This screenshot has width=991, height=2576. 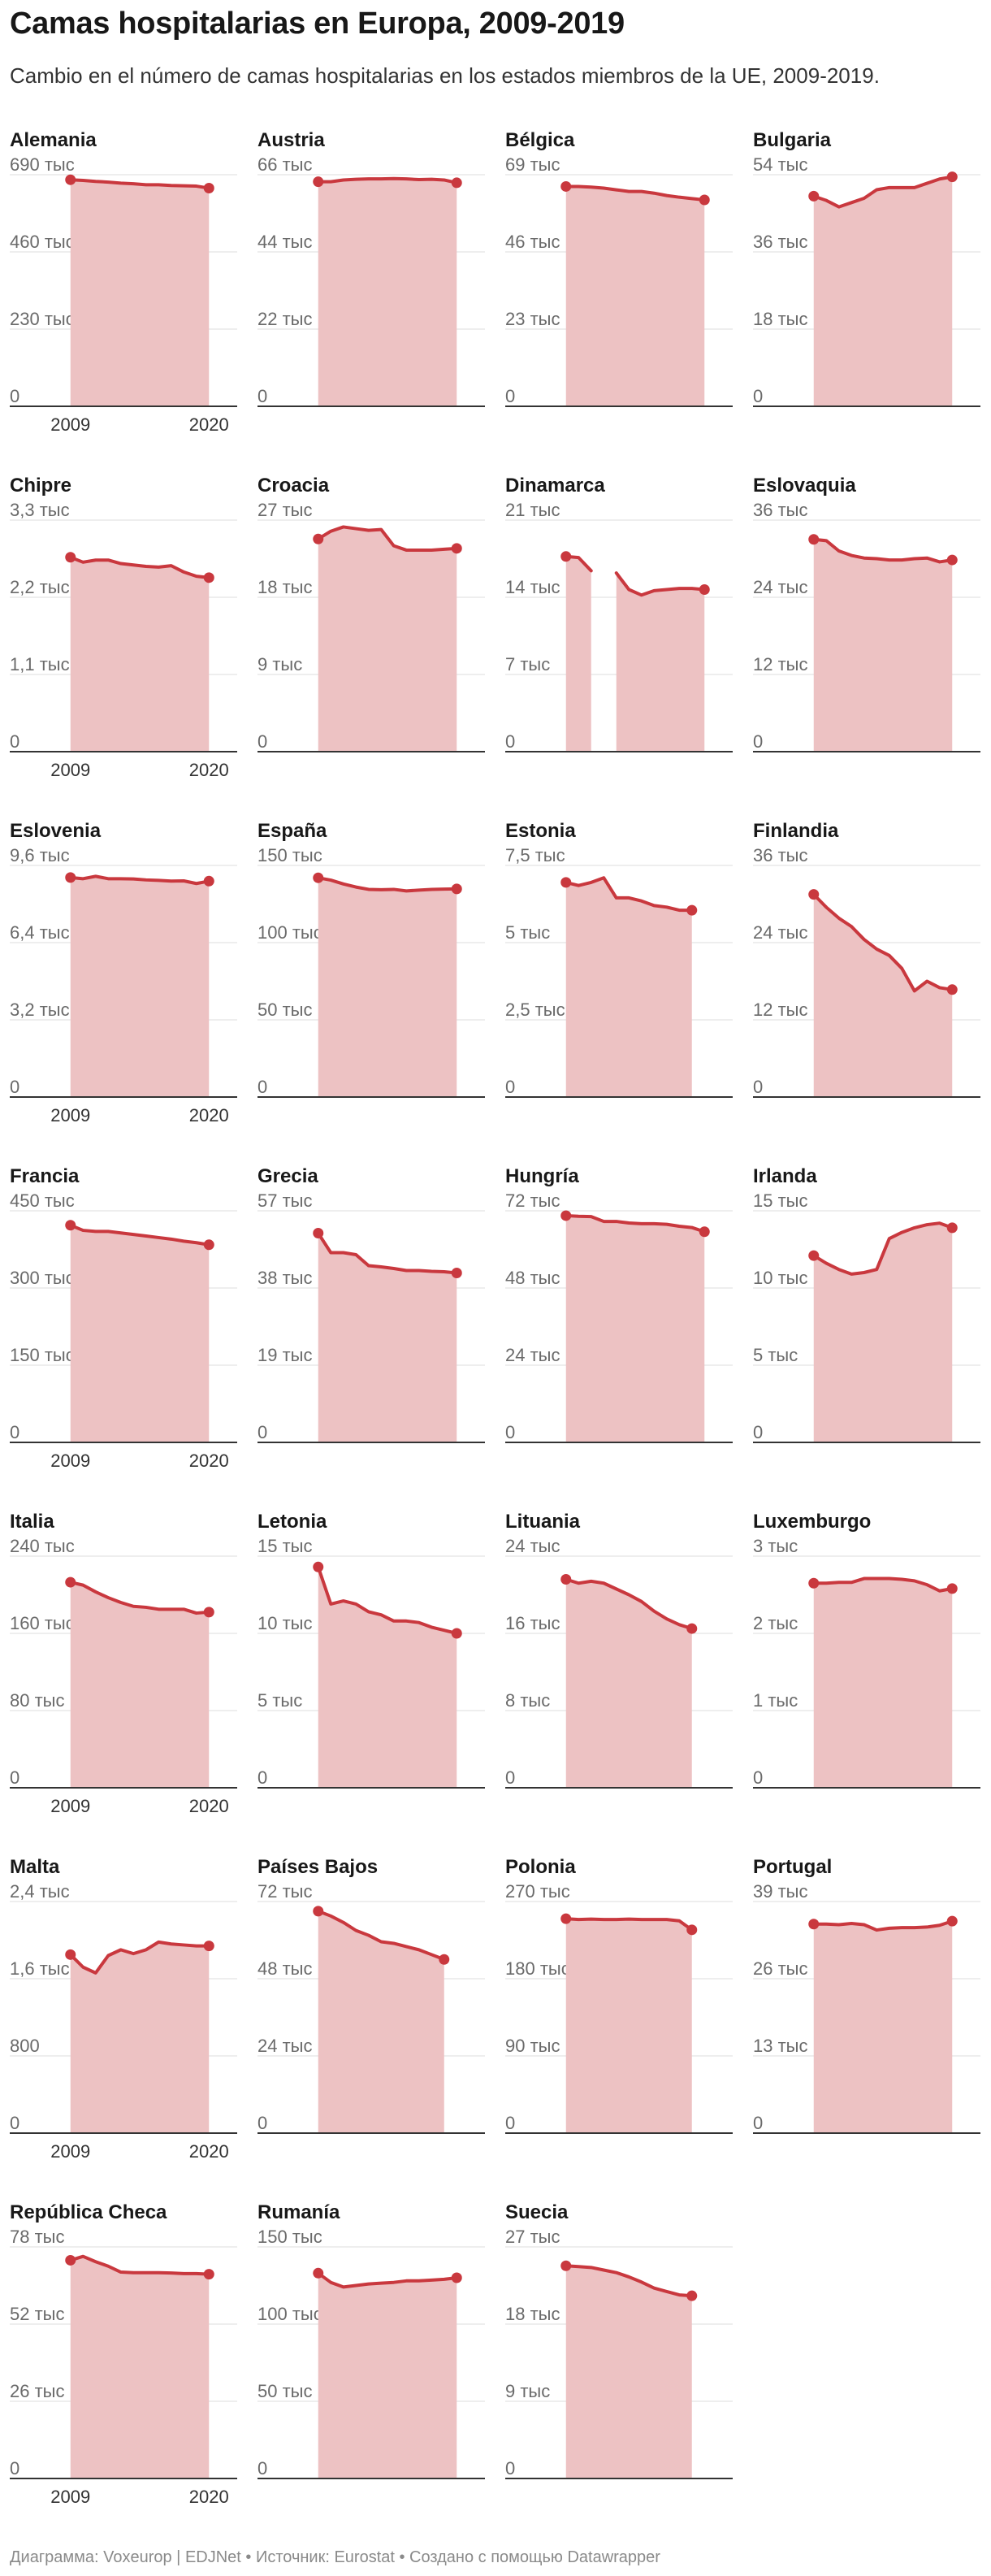 I want to click on y-tick-label: 26 тыс, so click(x=37, y=2391).